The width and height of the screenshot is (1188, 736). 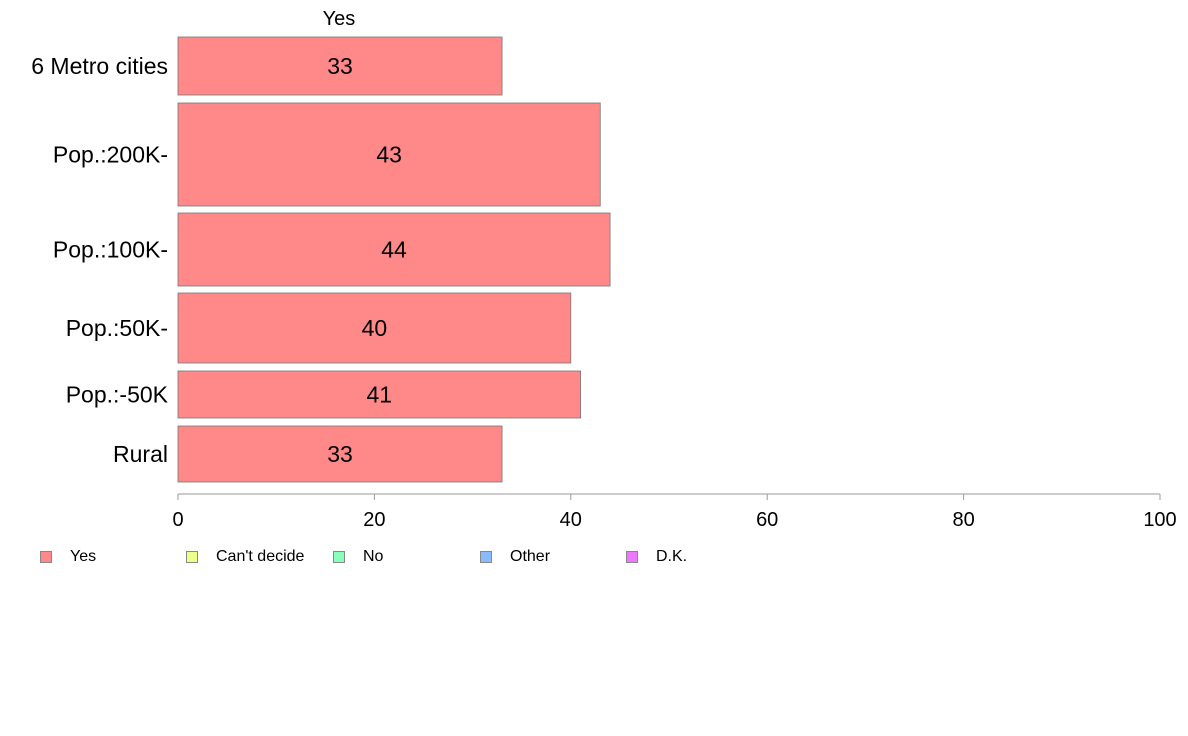 What do you see at coordinates (140, 454) in the screenshot?
I see `category-label-5: Rural` at bounding box center [140, 454].